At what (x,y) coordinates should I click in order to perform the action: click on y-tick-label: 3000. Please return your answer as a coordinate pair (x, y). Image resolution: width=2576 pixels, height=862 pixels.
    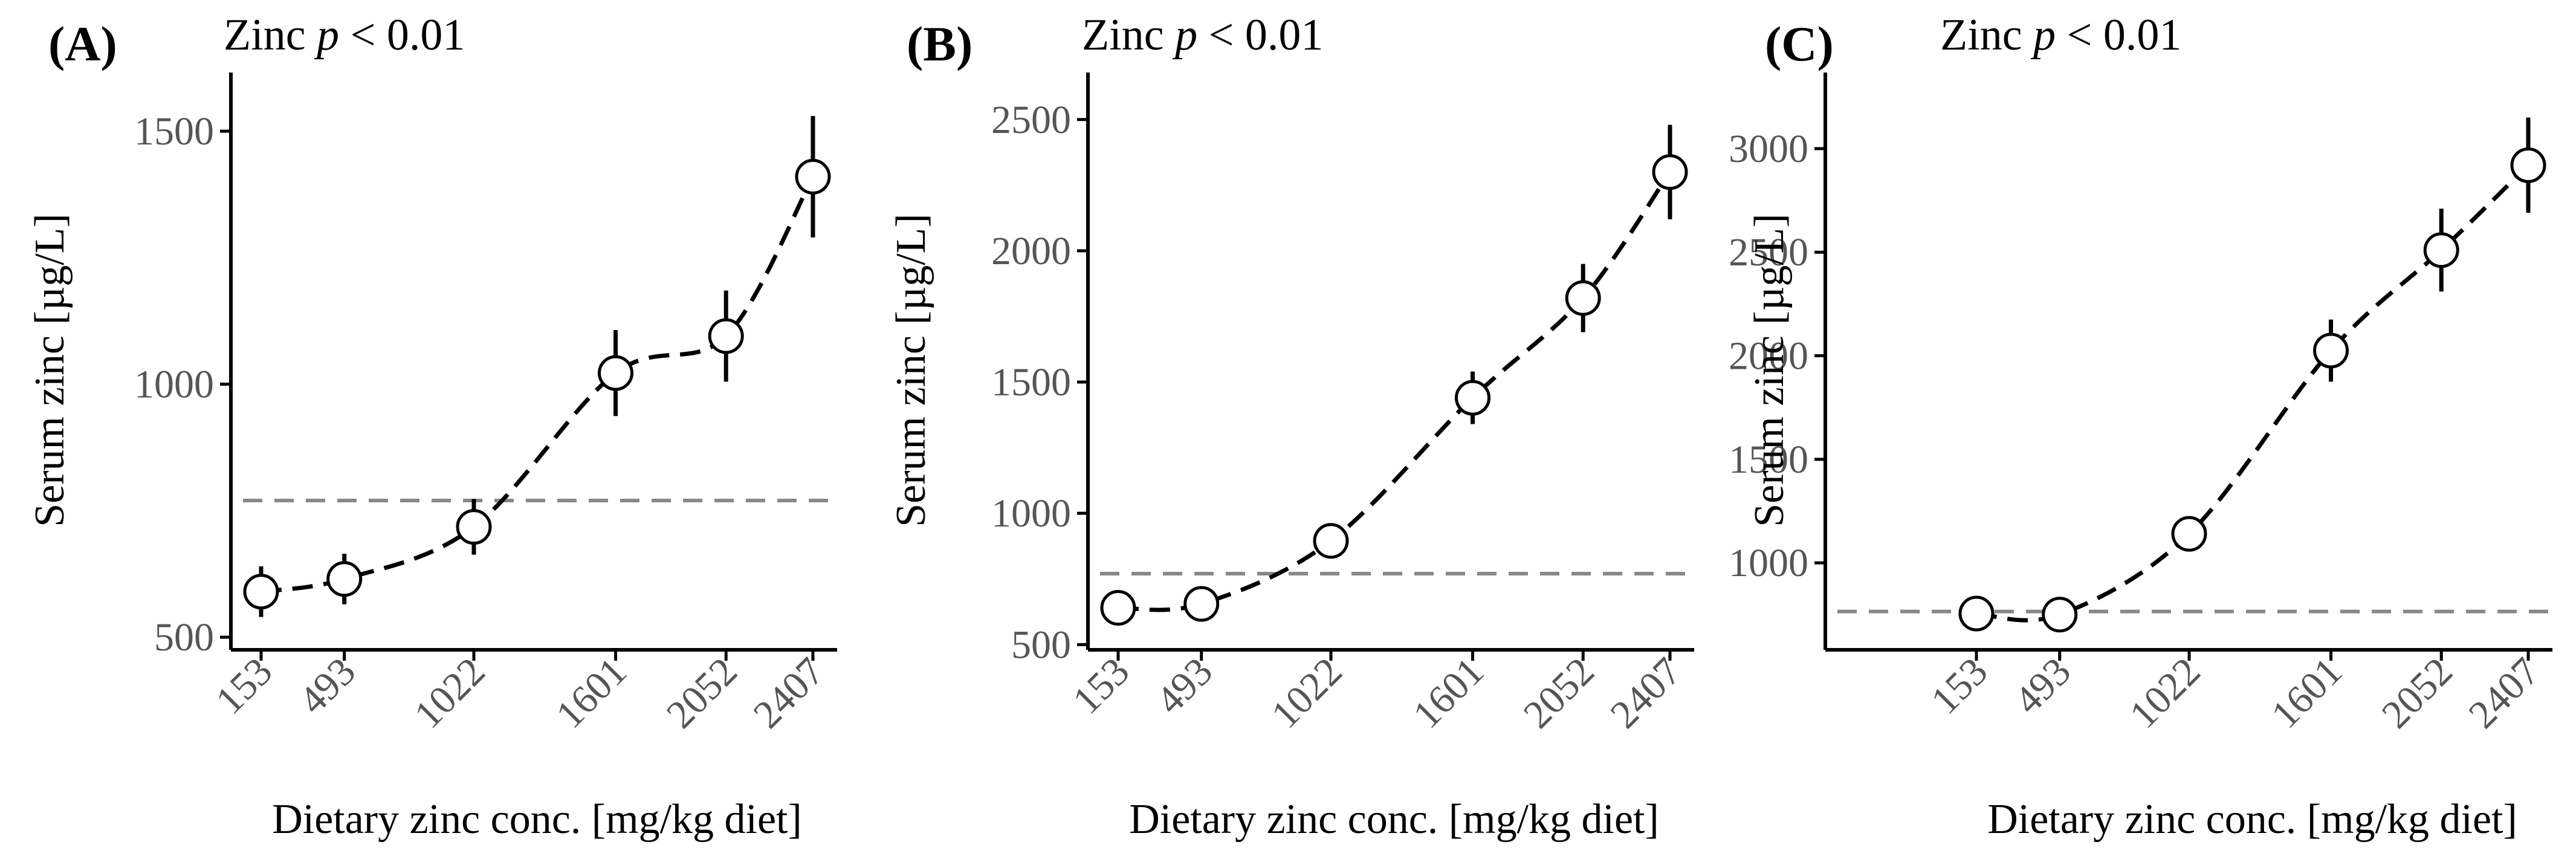
    Looking at the image, I should click on (1768, 149).